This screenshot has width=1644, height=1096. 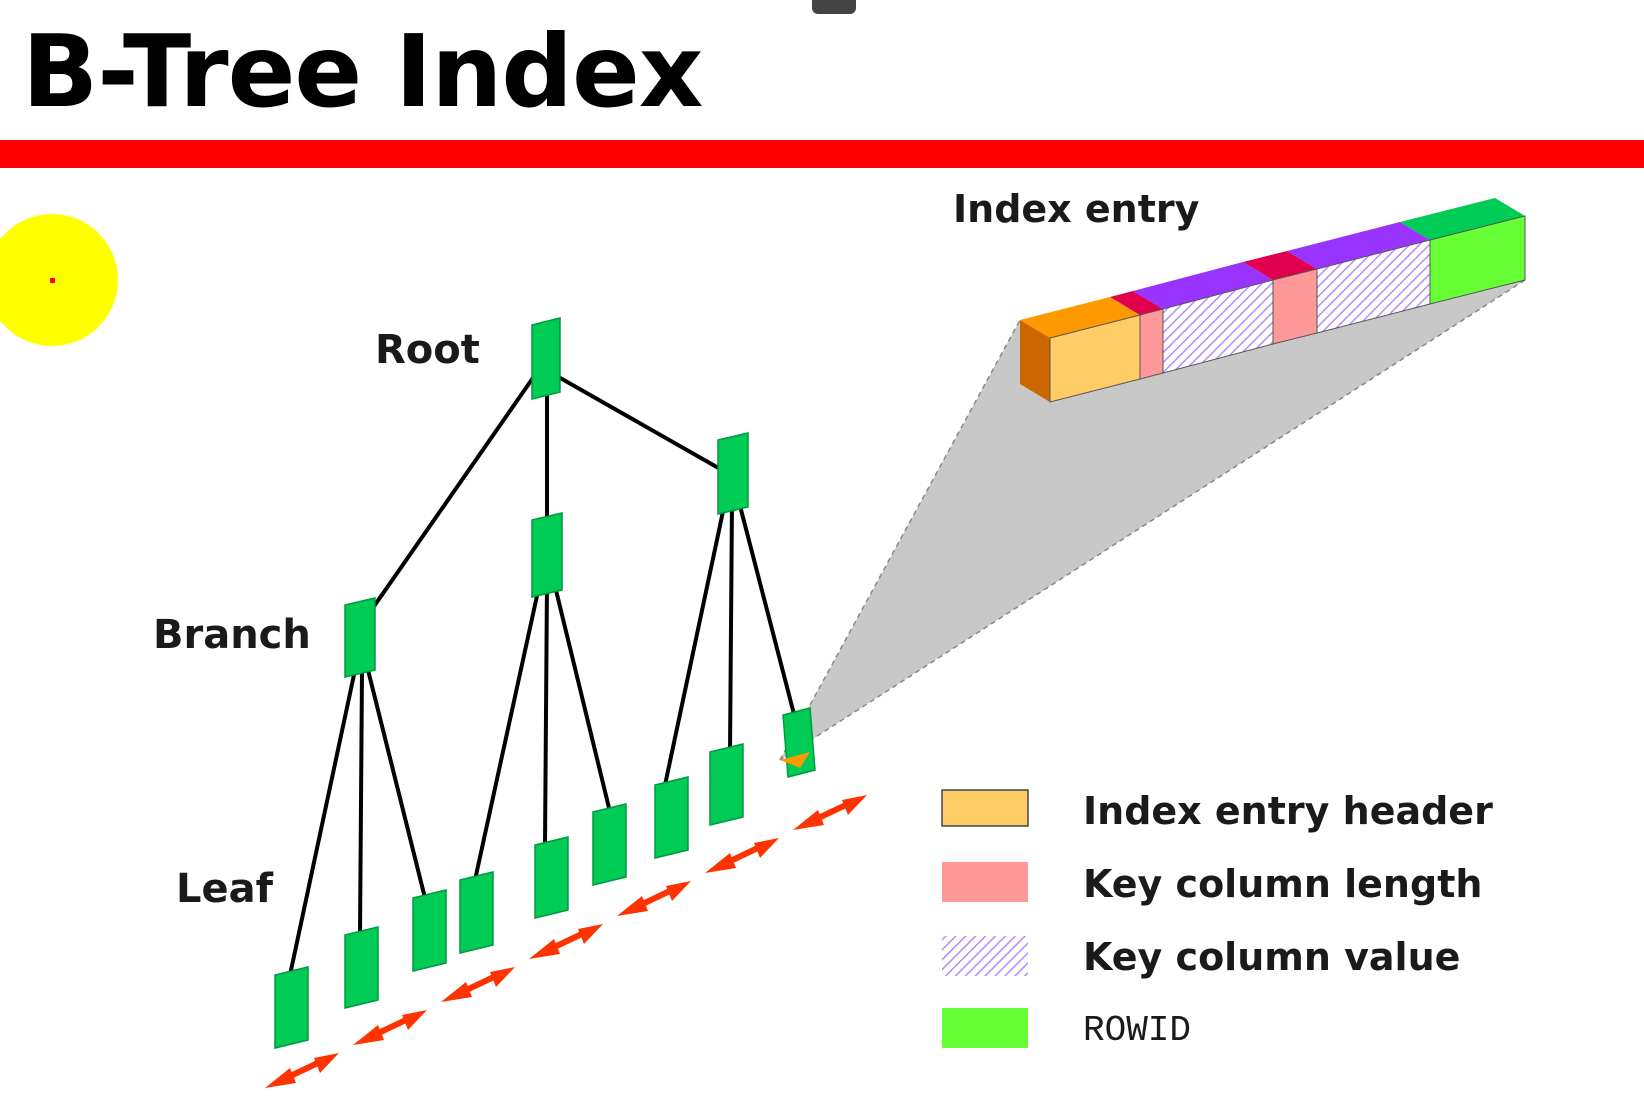 What do you see at coordinates (1080, 317) in the screenshot?
I see `header-top-face` at bounding box center [1080, 317].